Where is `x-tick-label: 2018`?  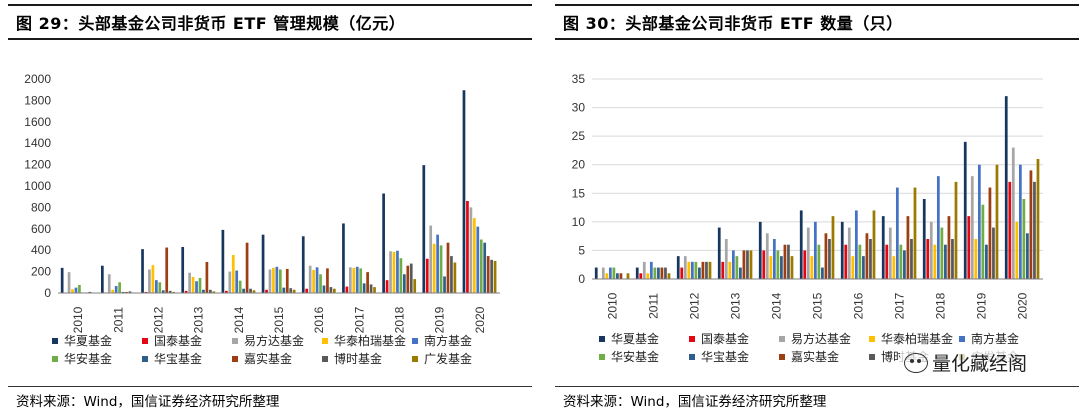
x-tick-label: 2018 is located at coordinates (400, 319).